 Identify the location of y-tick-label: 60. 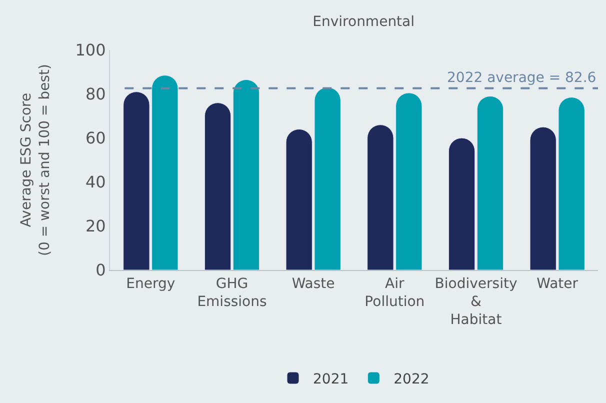
(95, 138).